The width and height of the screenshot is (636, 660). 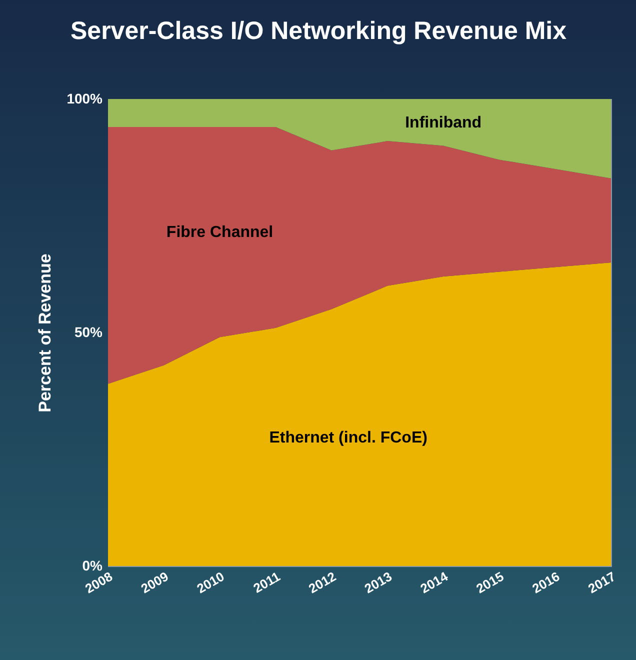 I want to click on x-tick-label: 2009, so click(x=154, y=582).